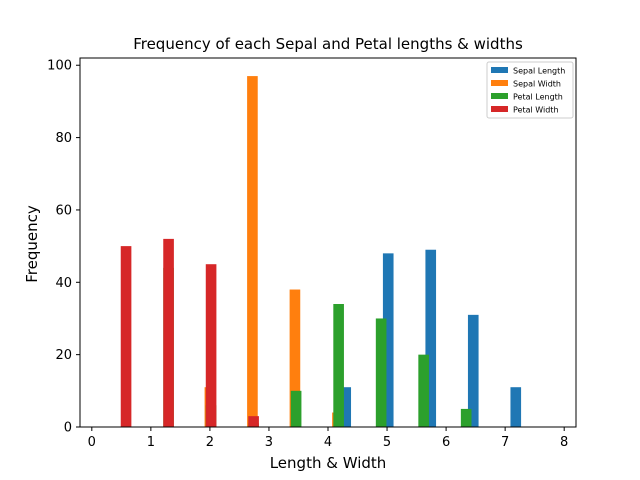  What do you see at coordinates (92, 442) in the screenshot?
I see `x-tick-label: 0` at bounding box center [92, 442].